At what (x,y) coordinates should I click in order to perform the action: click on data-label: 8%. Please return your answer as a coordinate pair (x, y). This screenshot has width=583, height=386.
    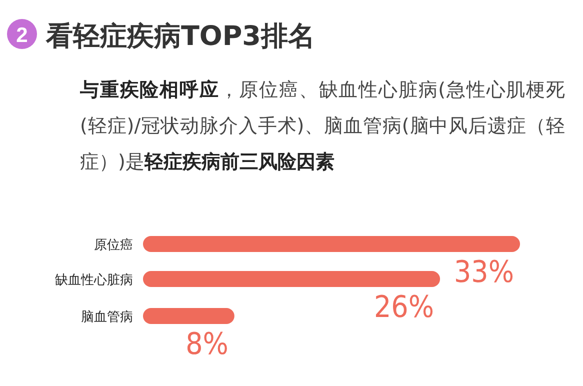
    Looking at the image, I should click on (207, 344).